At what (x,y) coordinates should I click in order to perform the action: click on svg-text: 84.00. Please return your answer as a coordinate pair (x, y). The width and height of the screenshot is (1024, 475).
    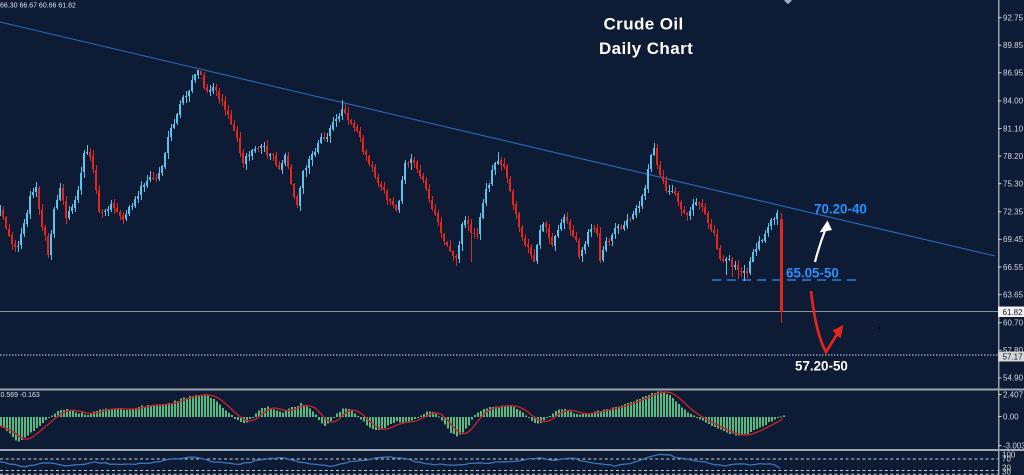
    Looking at the image, I should click on (1013, 101).